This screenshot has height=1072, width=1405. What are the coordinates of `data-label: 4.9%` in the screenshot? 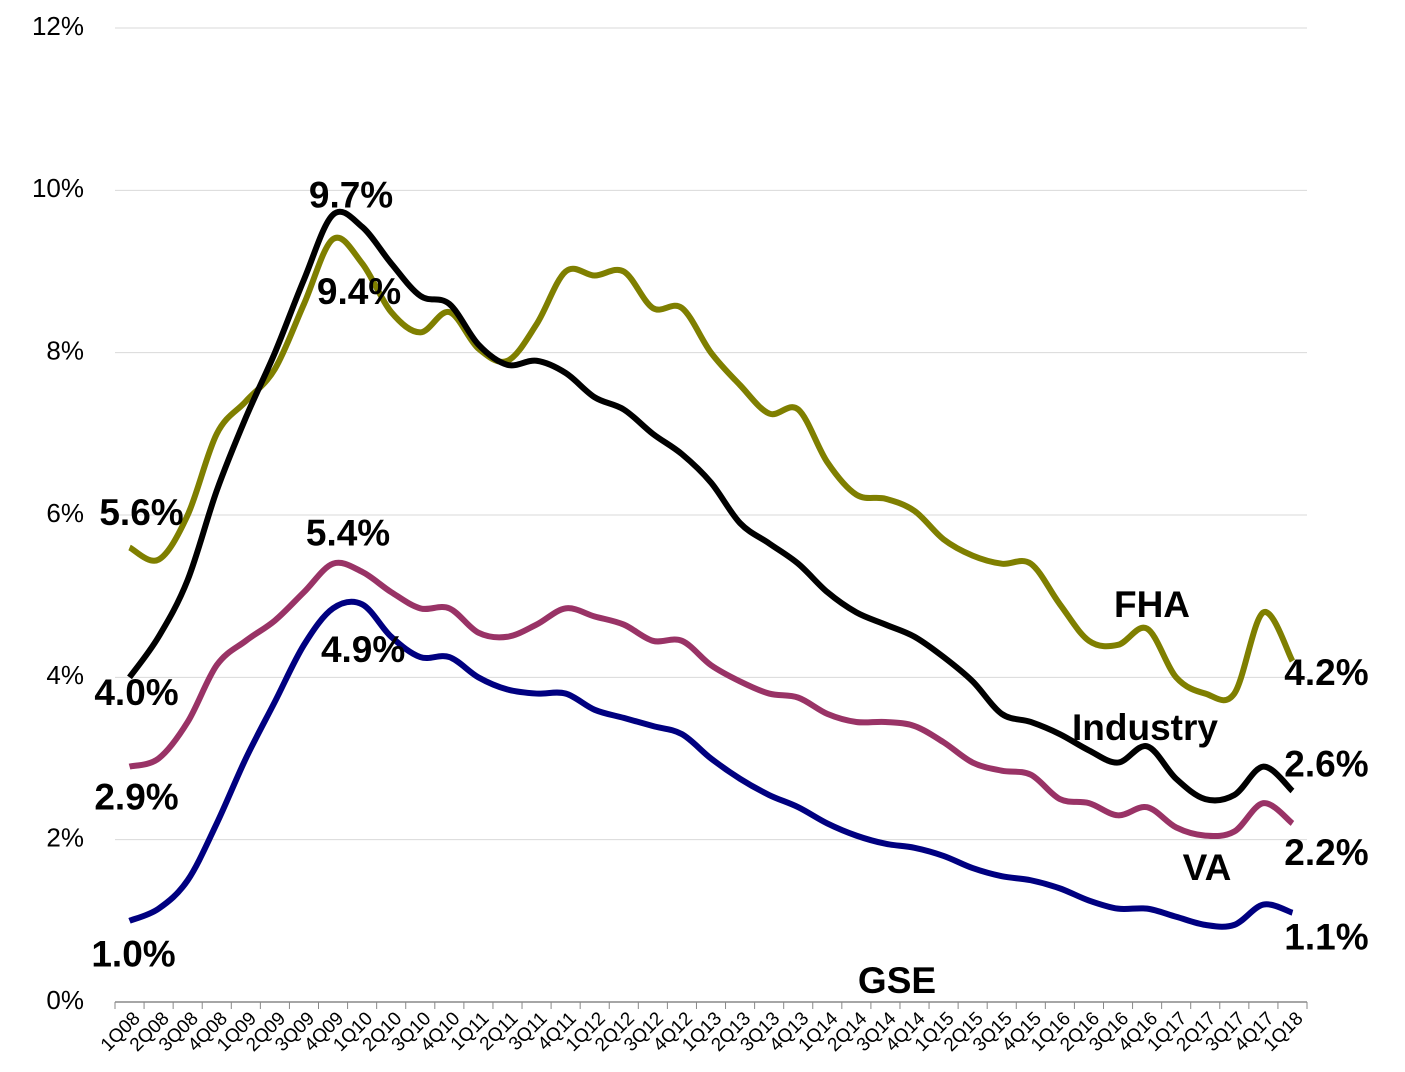 It's located at (363, 649).